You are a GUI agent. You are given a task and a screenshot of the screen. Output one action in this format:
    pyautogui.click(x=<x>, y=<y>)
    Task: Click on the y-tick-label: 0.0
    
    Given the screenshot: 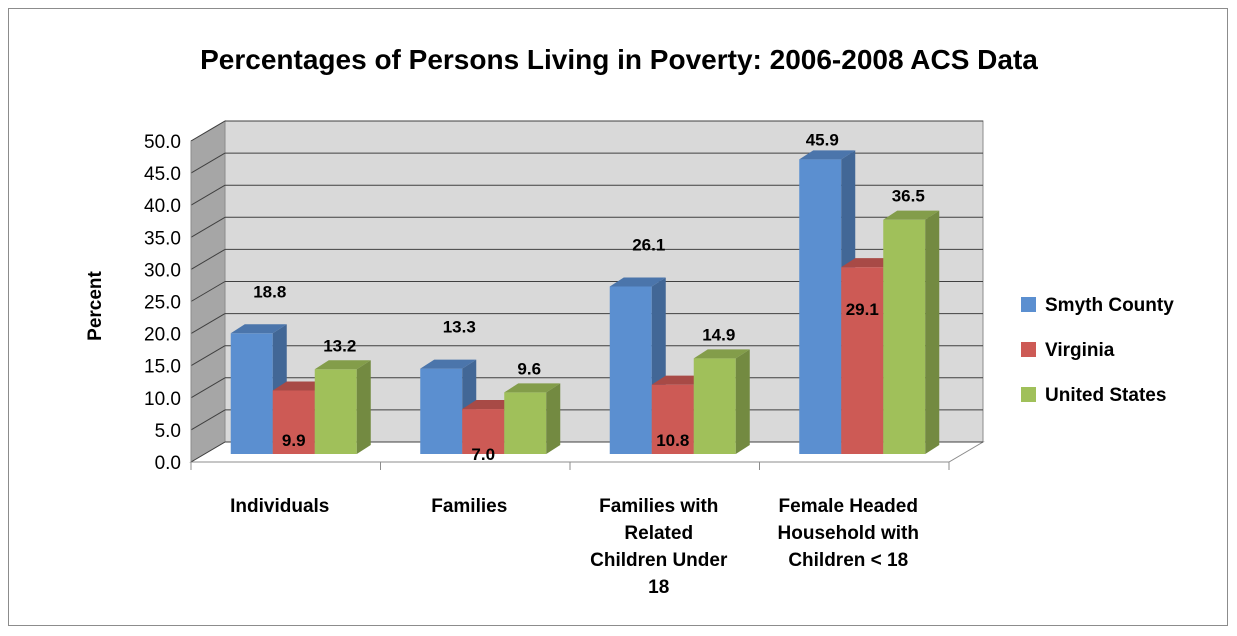 What is the action you would take?
    pyautogui.click(x=168, y=463)
    